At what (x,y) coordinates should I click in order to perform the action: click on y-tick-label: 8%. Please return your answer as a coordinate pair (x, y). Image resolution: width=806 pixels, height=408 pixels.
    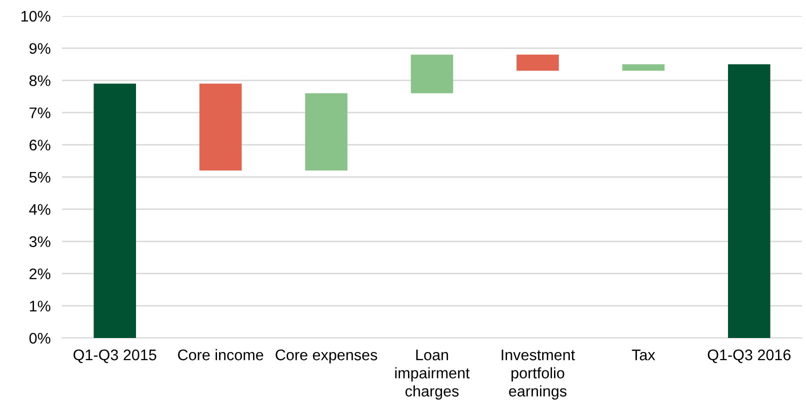
    Looking at the image, I should click on (39, 80).